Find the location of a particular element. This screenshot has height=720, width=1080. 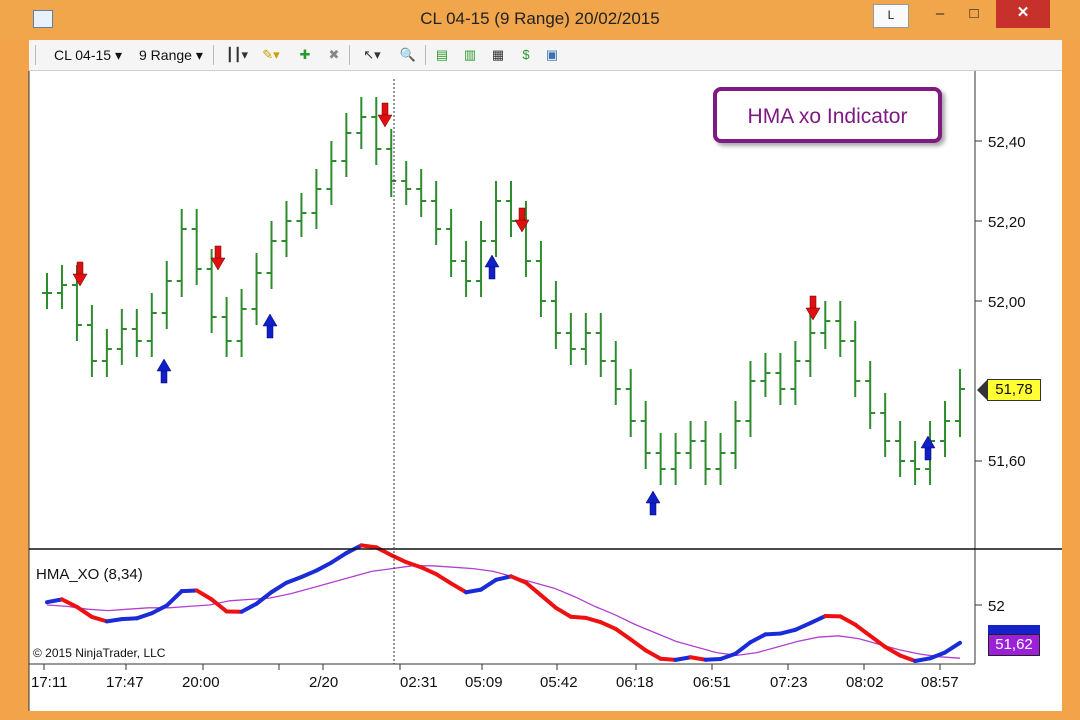

sell-arrow-head is located at coordinates (218, 264).